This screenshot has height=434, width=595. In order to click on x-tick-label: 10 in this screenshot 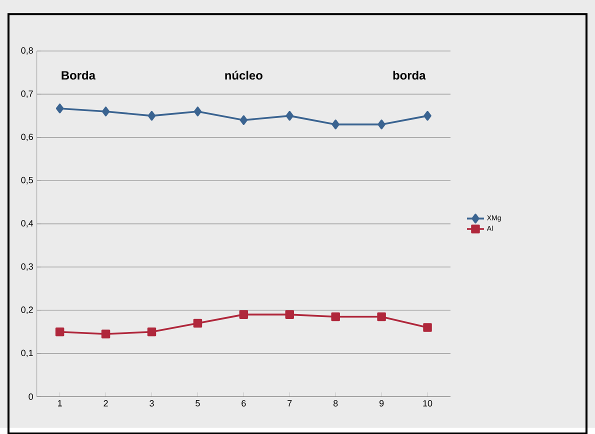, I will do `click(427, 403)`.